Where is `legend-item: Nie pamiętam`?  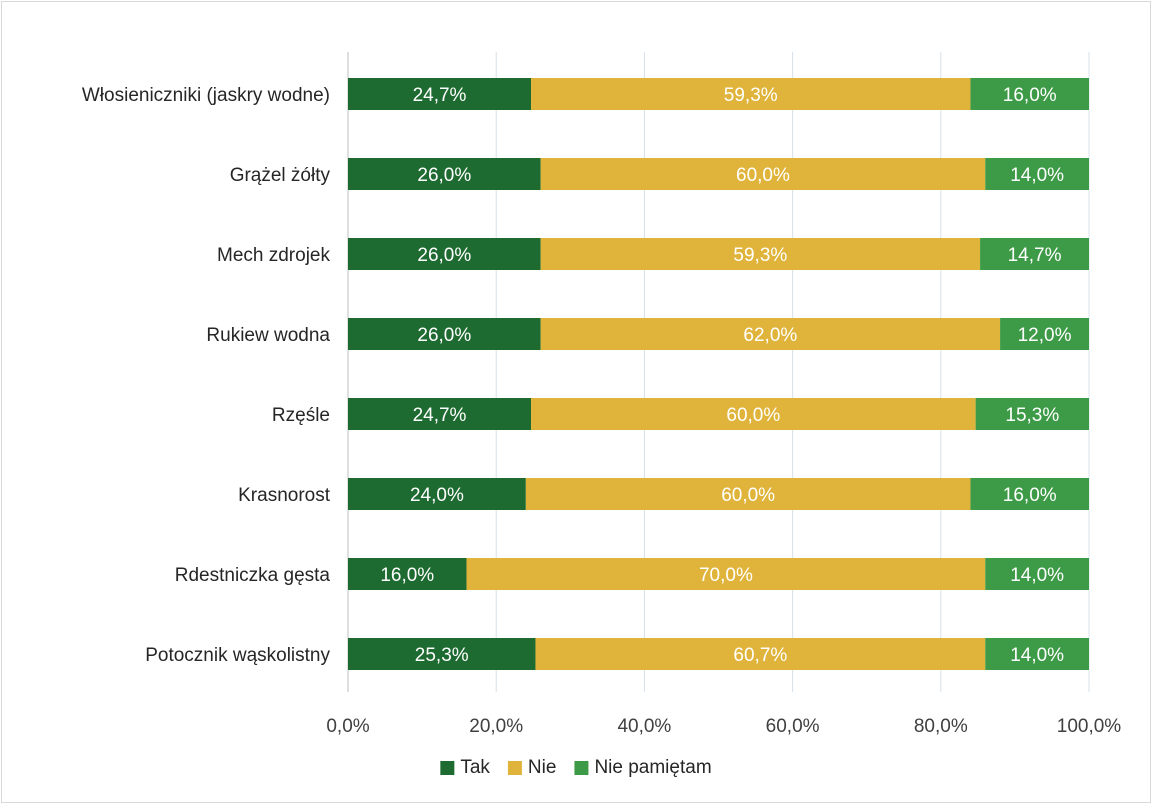
legend-item: Nie pamiętam is located at coordinates (642, 767).